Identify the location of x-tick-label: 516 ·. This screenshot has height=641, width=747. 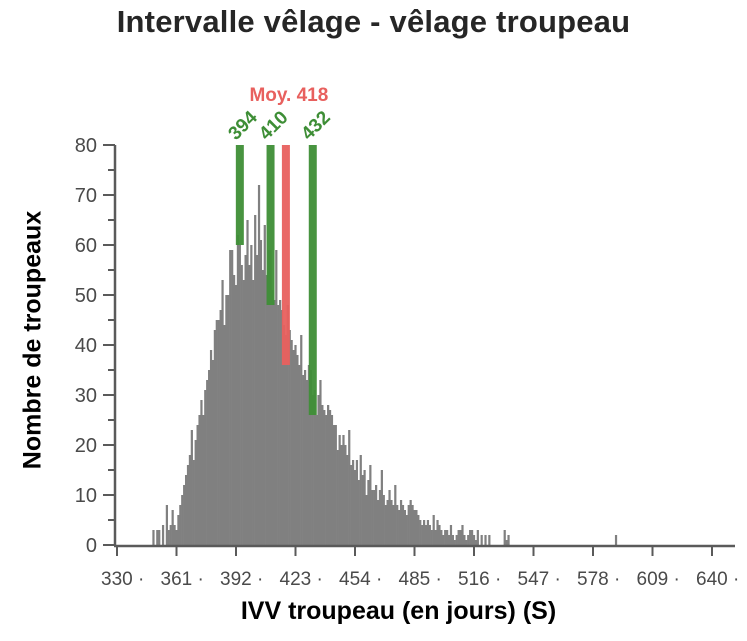
(479, 579).